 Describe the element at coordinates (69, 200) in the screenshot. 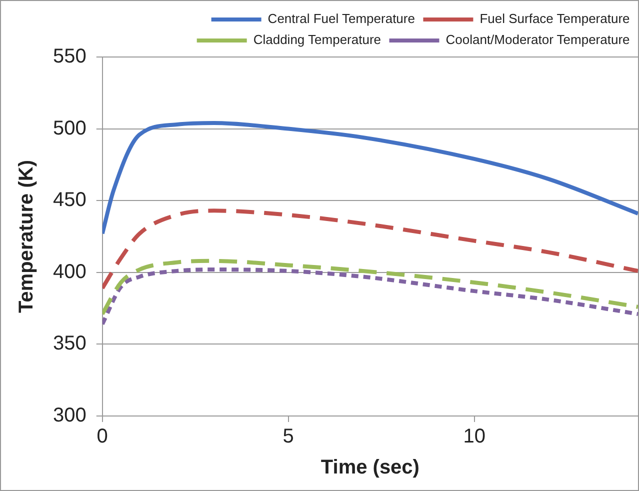

I see `y-tick-label: 450` at that location.